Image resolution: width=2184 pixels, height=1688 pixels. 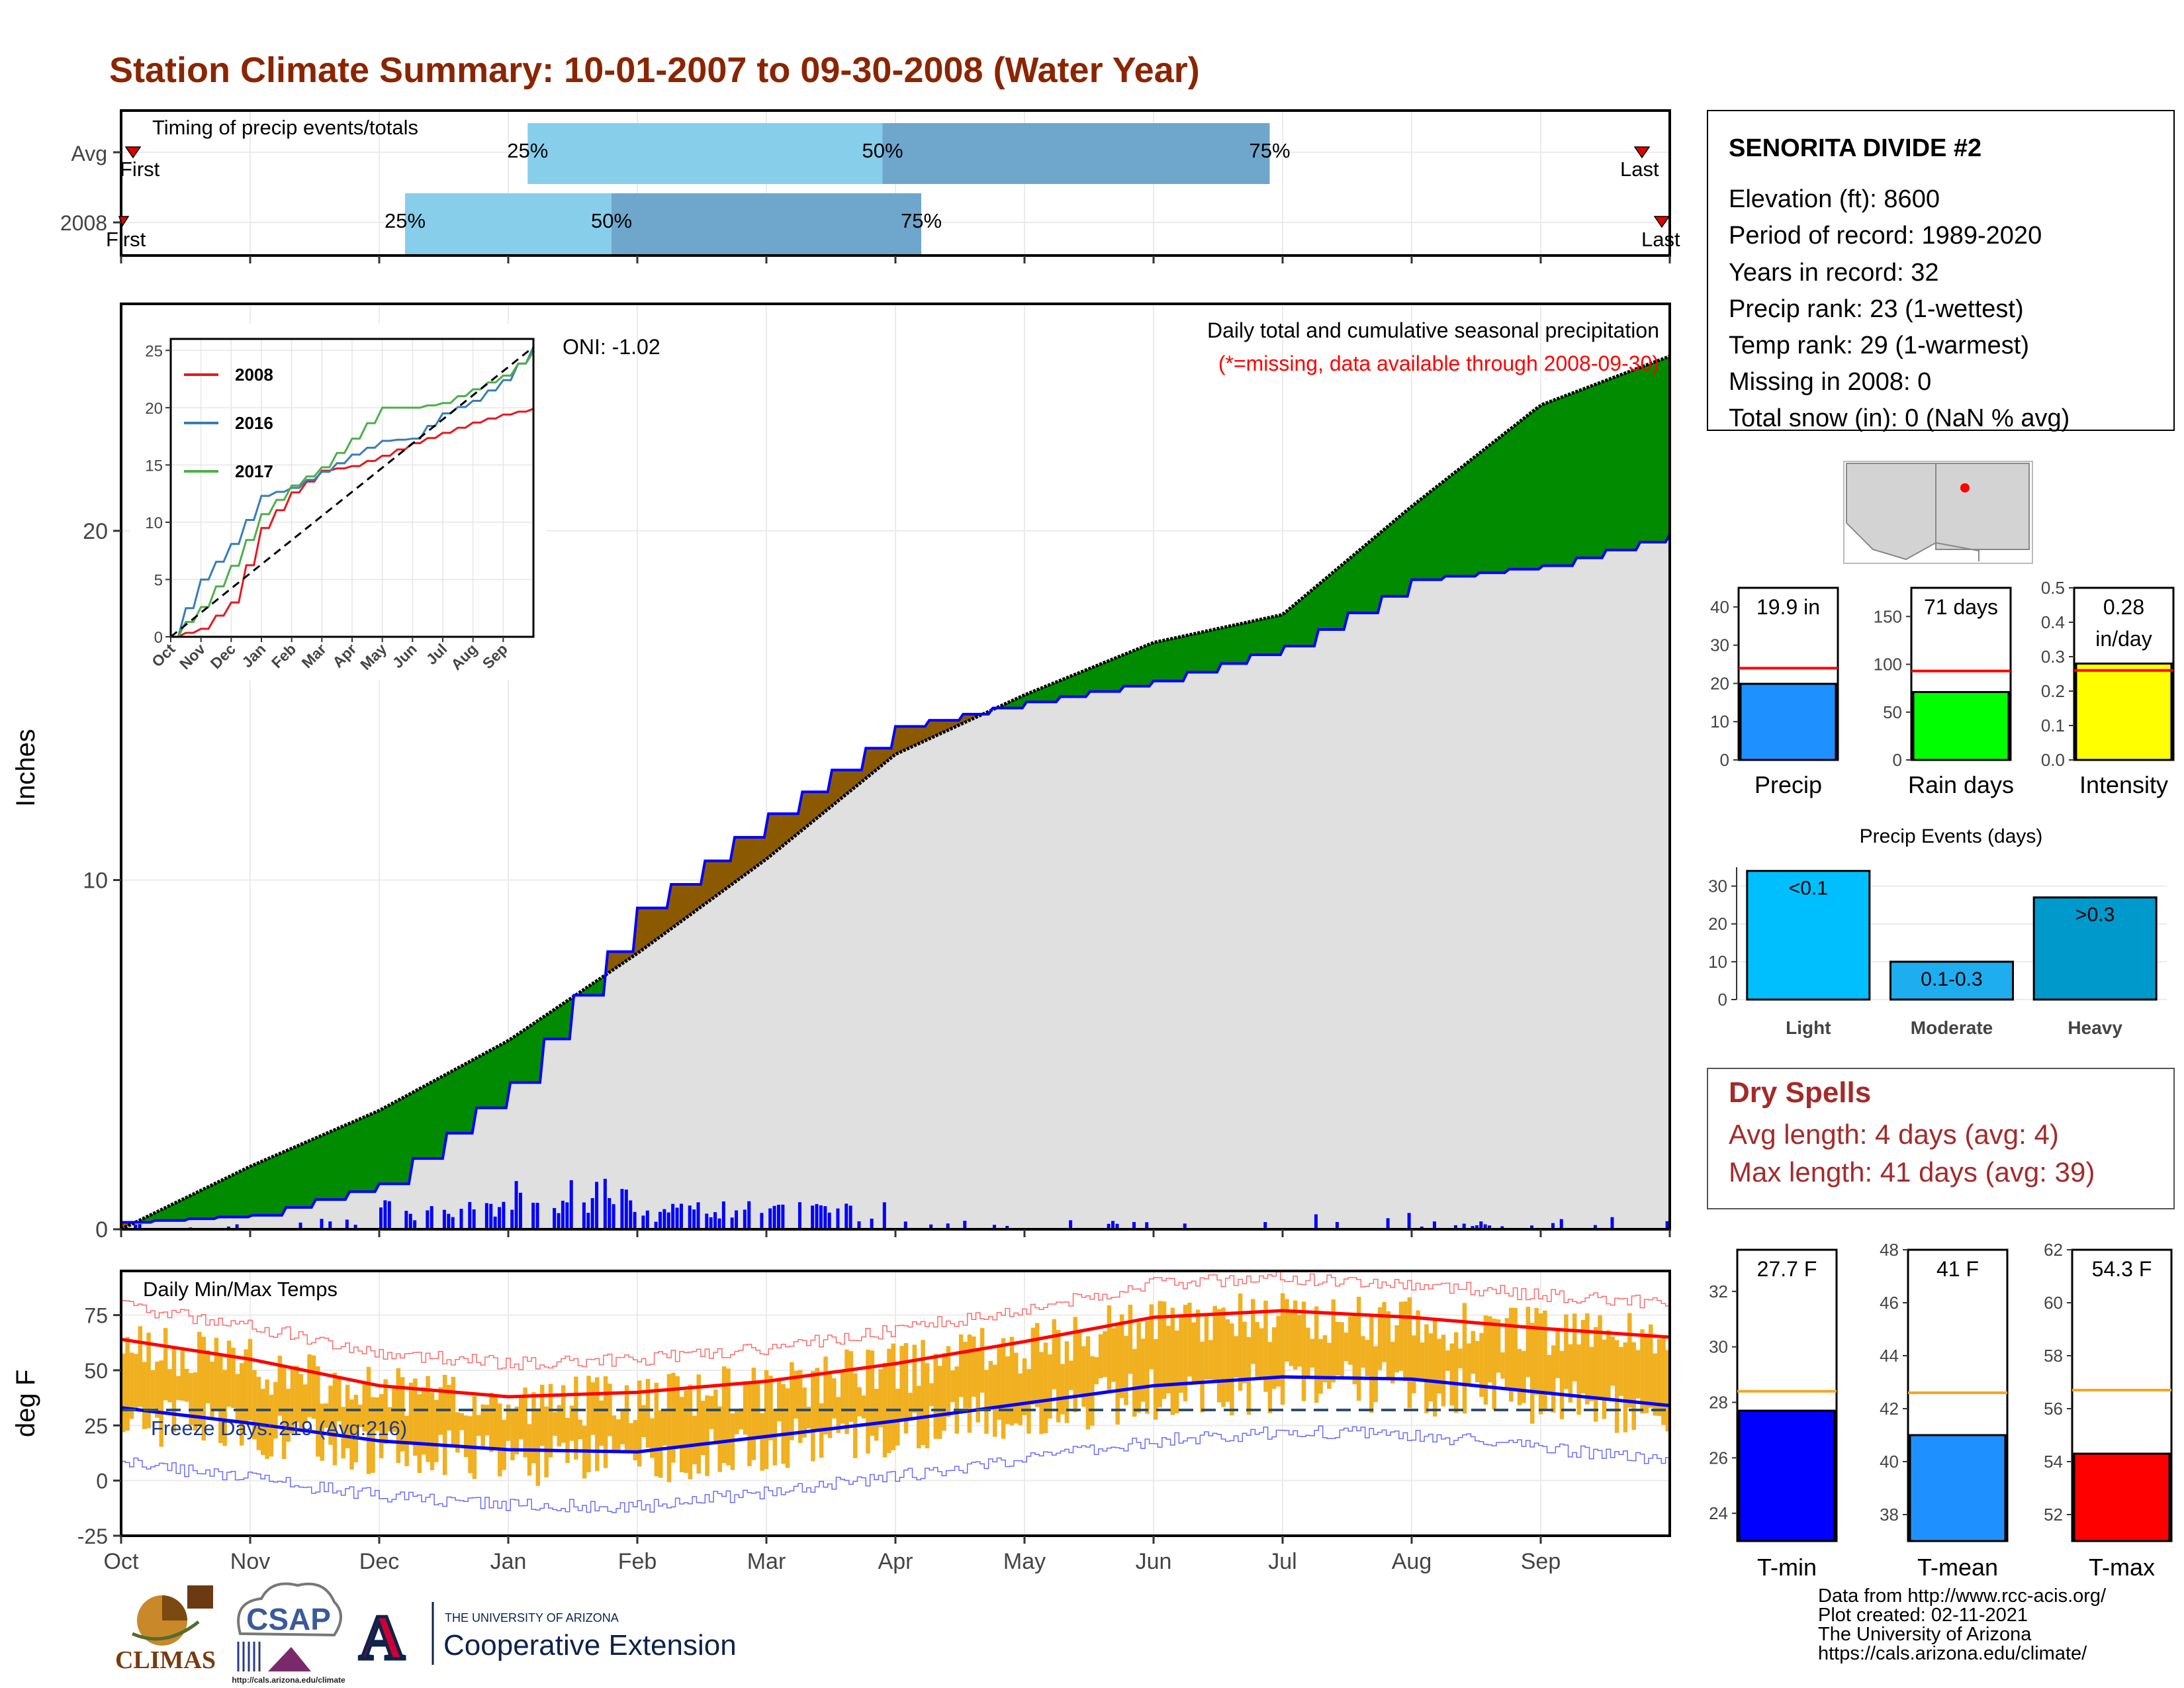 I want to click on x-tick-label: Jul, so click(x=1282, y=1561).